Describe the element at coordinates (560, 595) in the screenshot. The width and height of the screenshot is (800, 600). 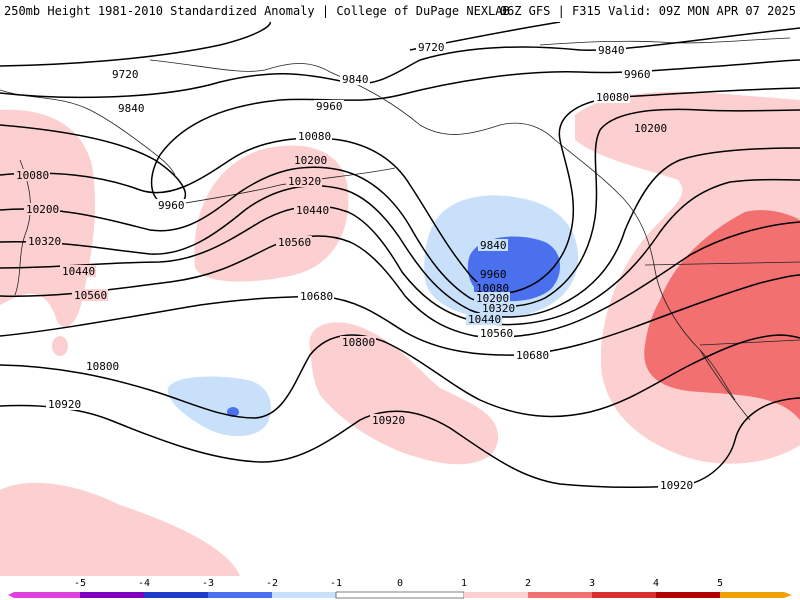
I see `legend-bar-pos2` at that location.